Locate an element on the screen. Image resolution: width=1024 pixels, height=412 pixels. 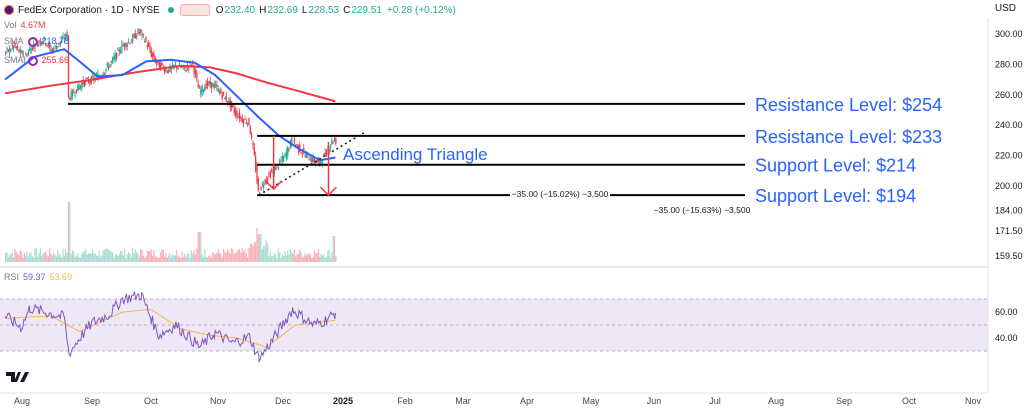
time-tick-label: 2025 is located at coordinates (343, 401).